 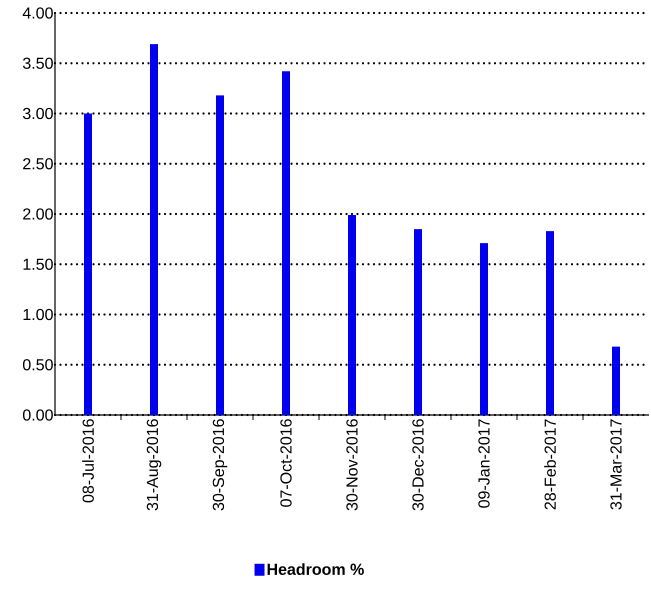 What do you see at coordinates (38, 164) in the screenshot?
I see `y-tick-label: 2.50` at bounding box center [38, 164].